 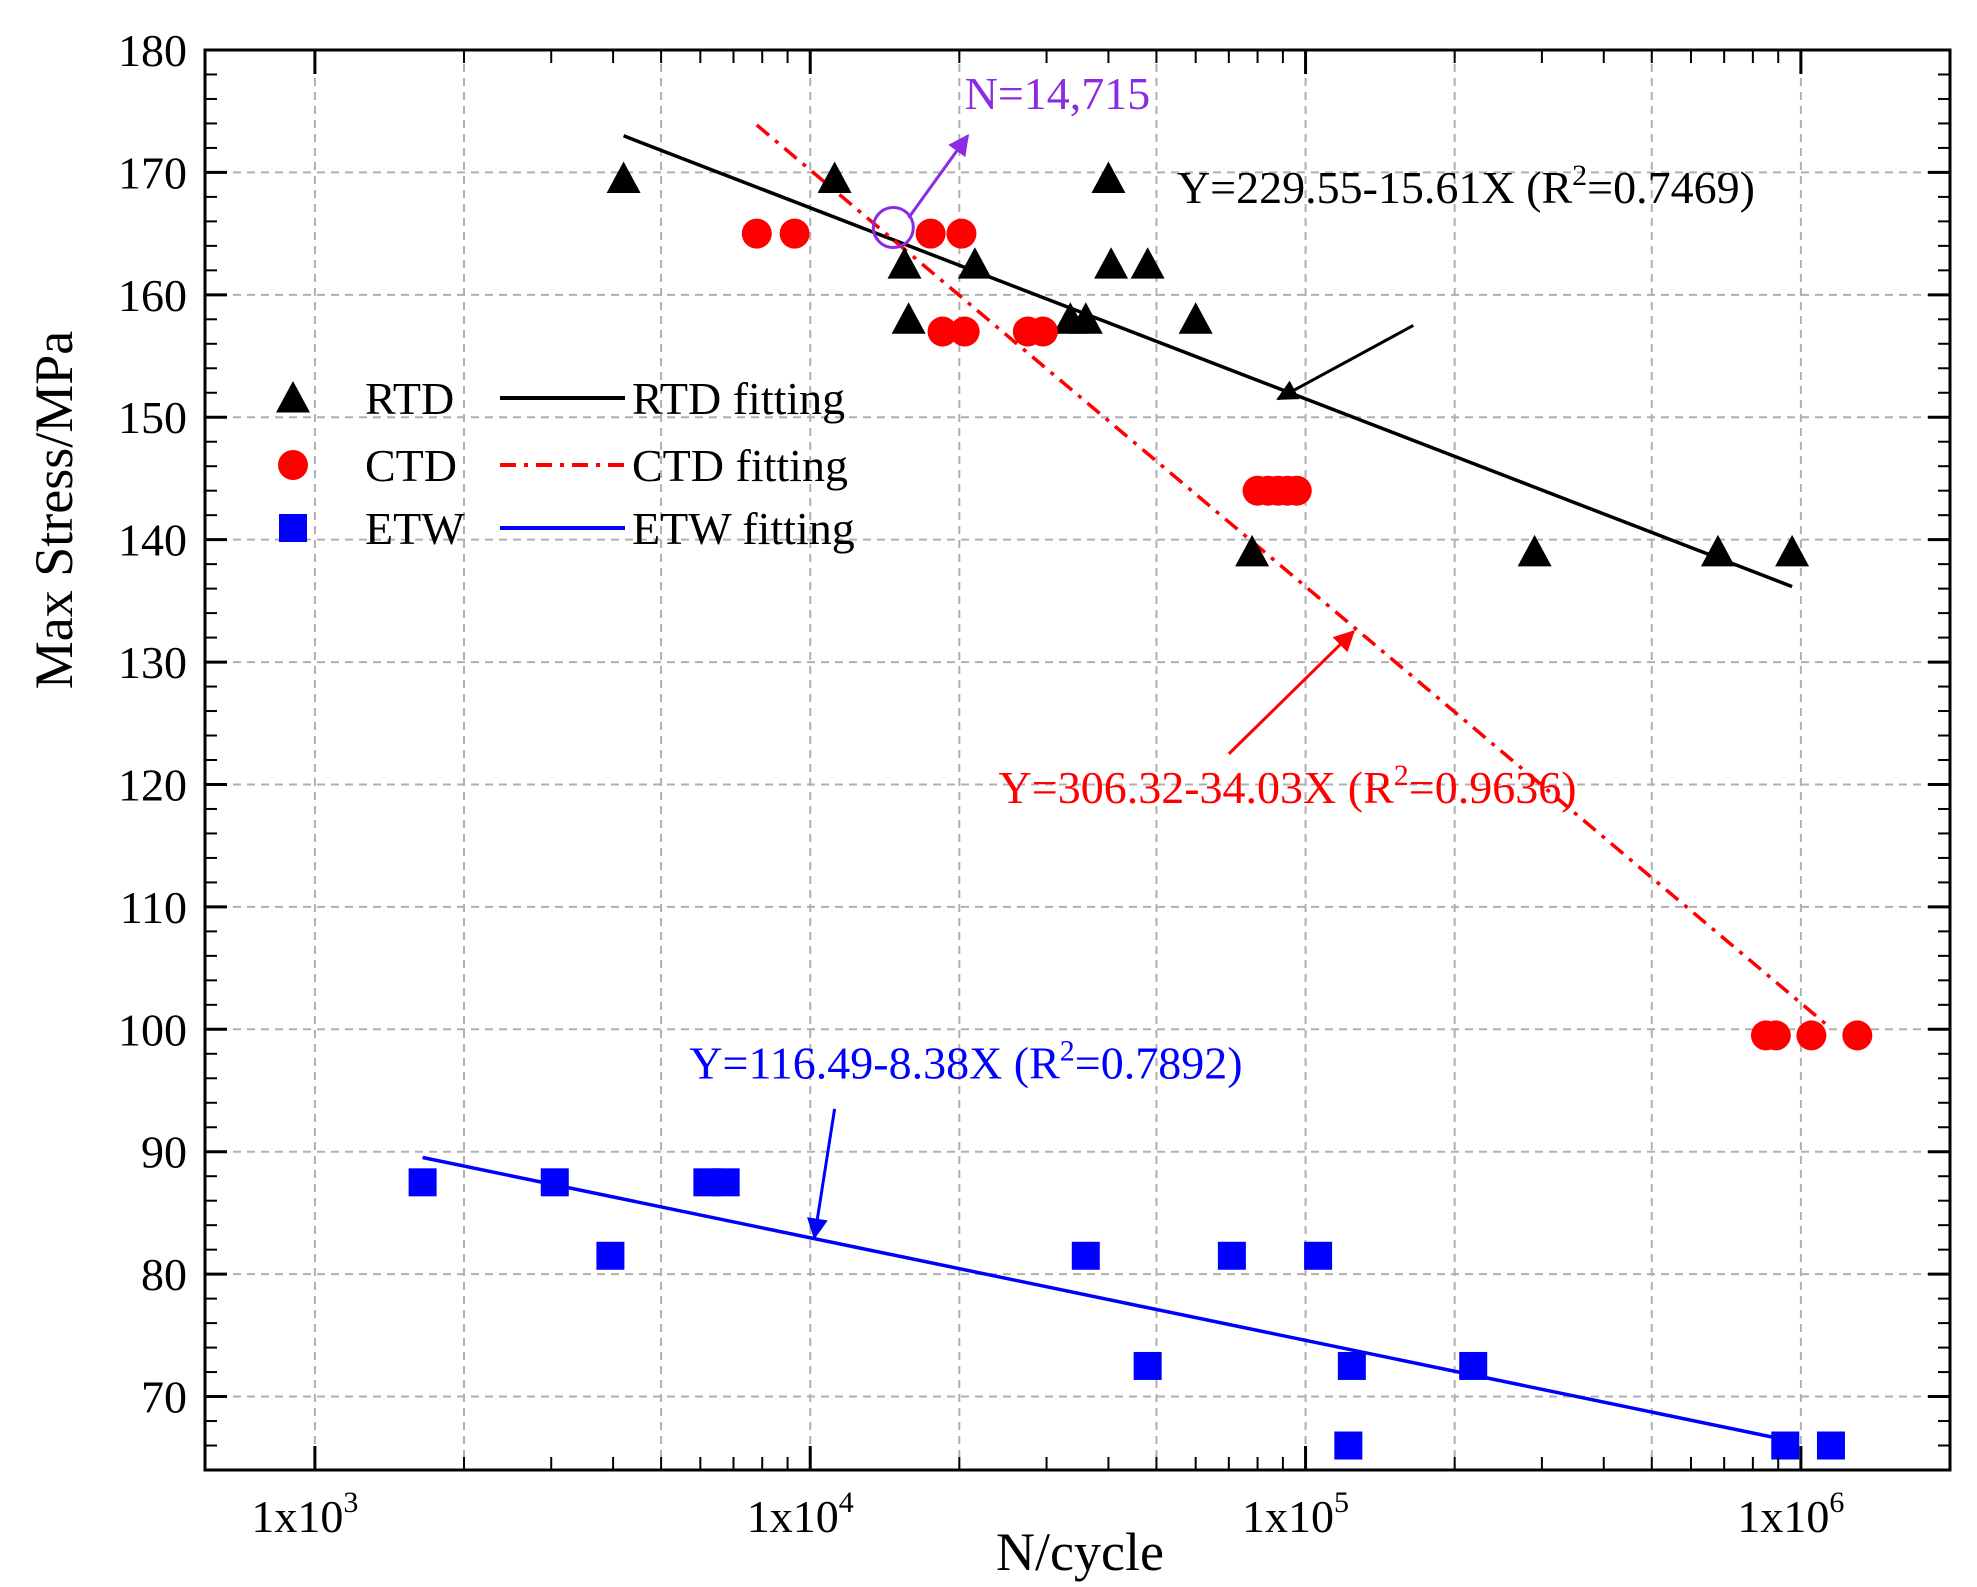 What do you see at coordinates (293, 465) in the screenshot?
I see `legend-ctd-marker` at bounding box center [293, 465].